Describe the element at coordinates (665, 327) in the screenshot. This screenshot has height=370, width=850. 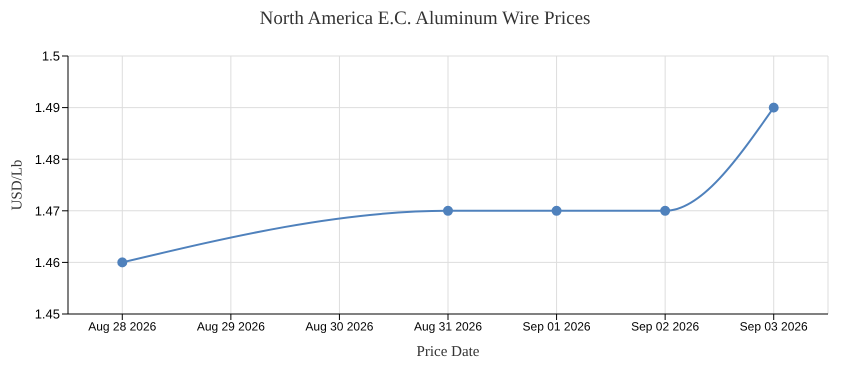
I see `x-tick-label: Sep 02 2026` at that location.